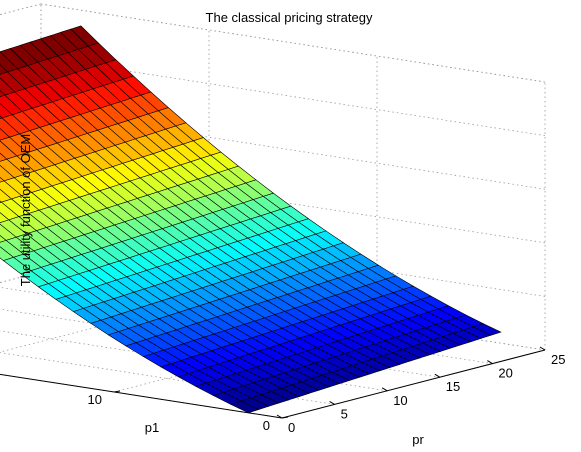  Describe the element at coordinates (266, 425) in the screenshot. I see `y-tick-label: 0` at that location.